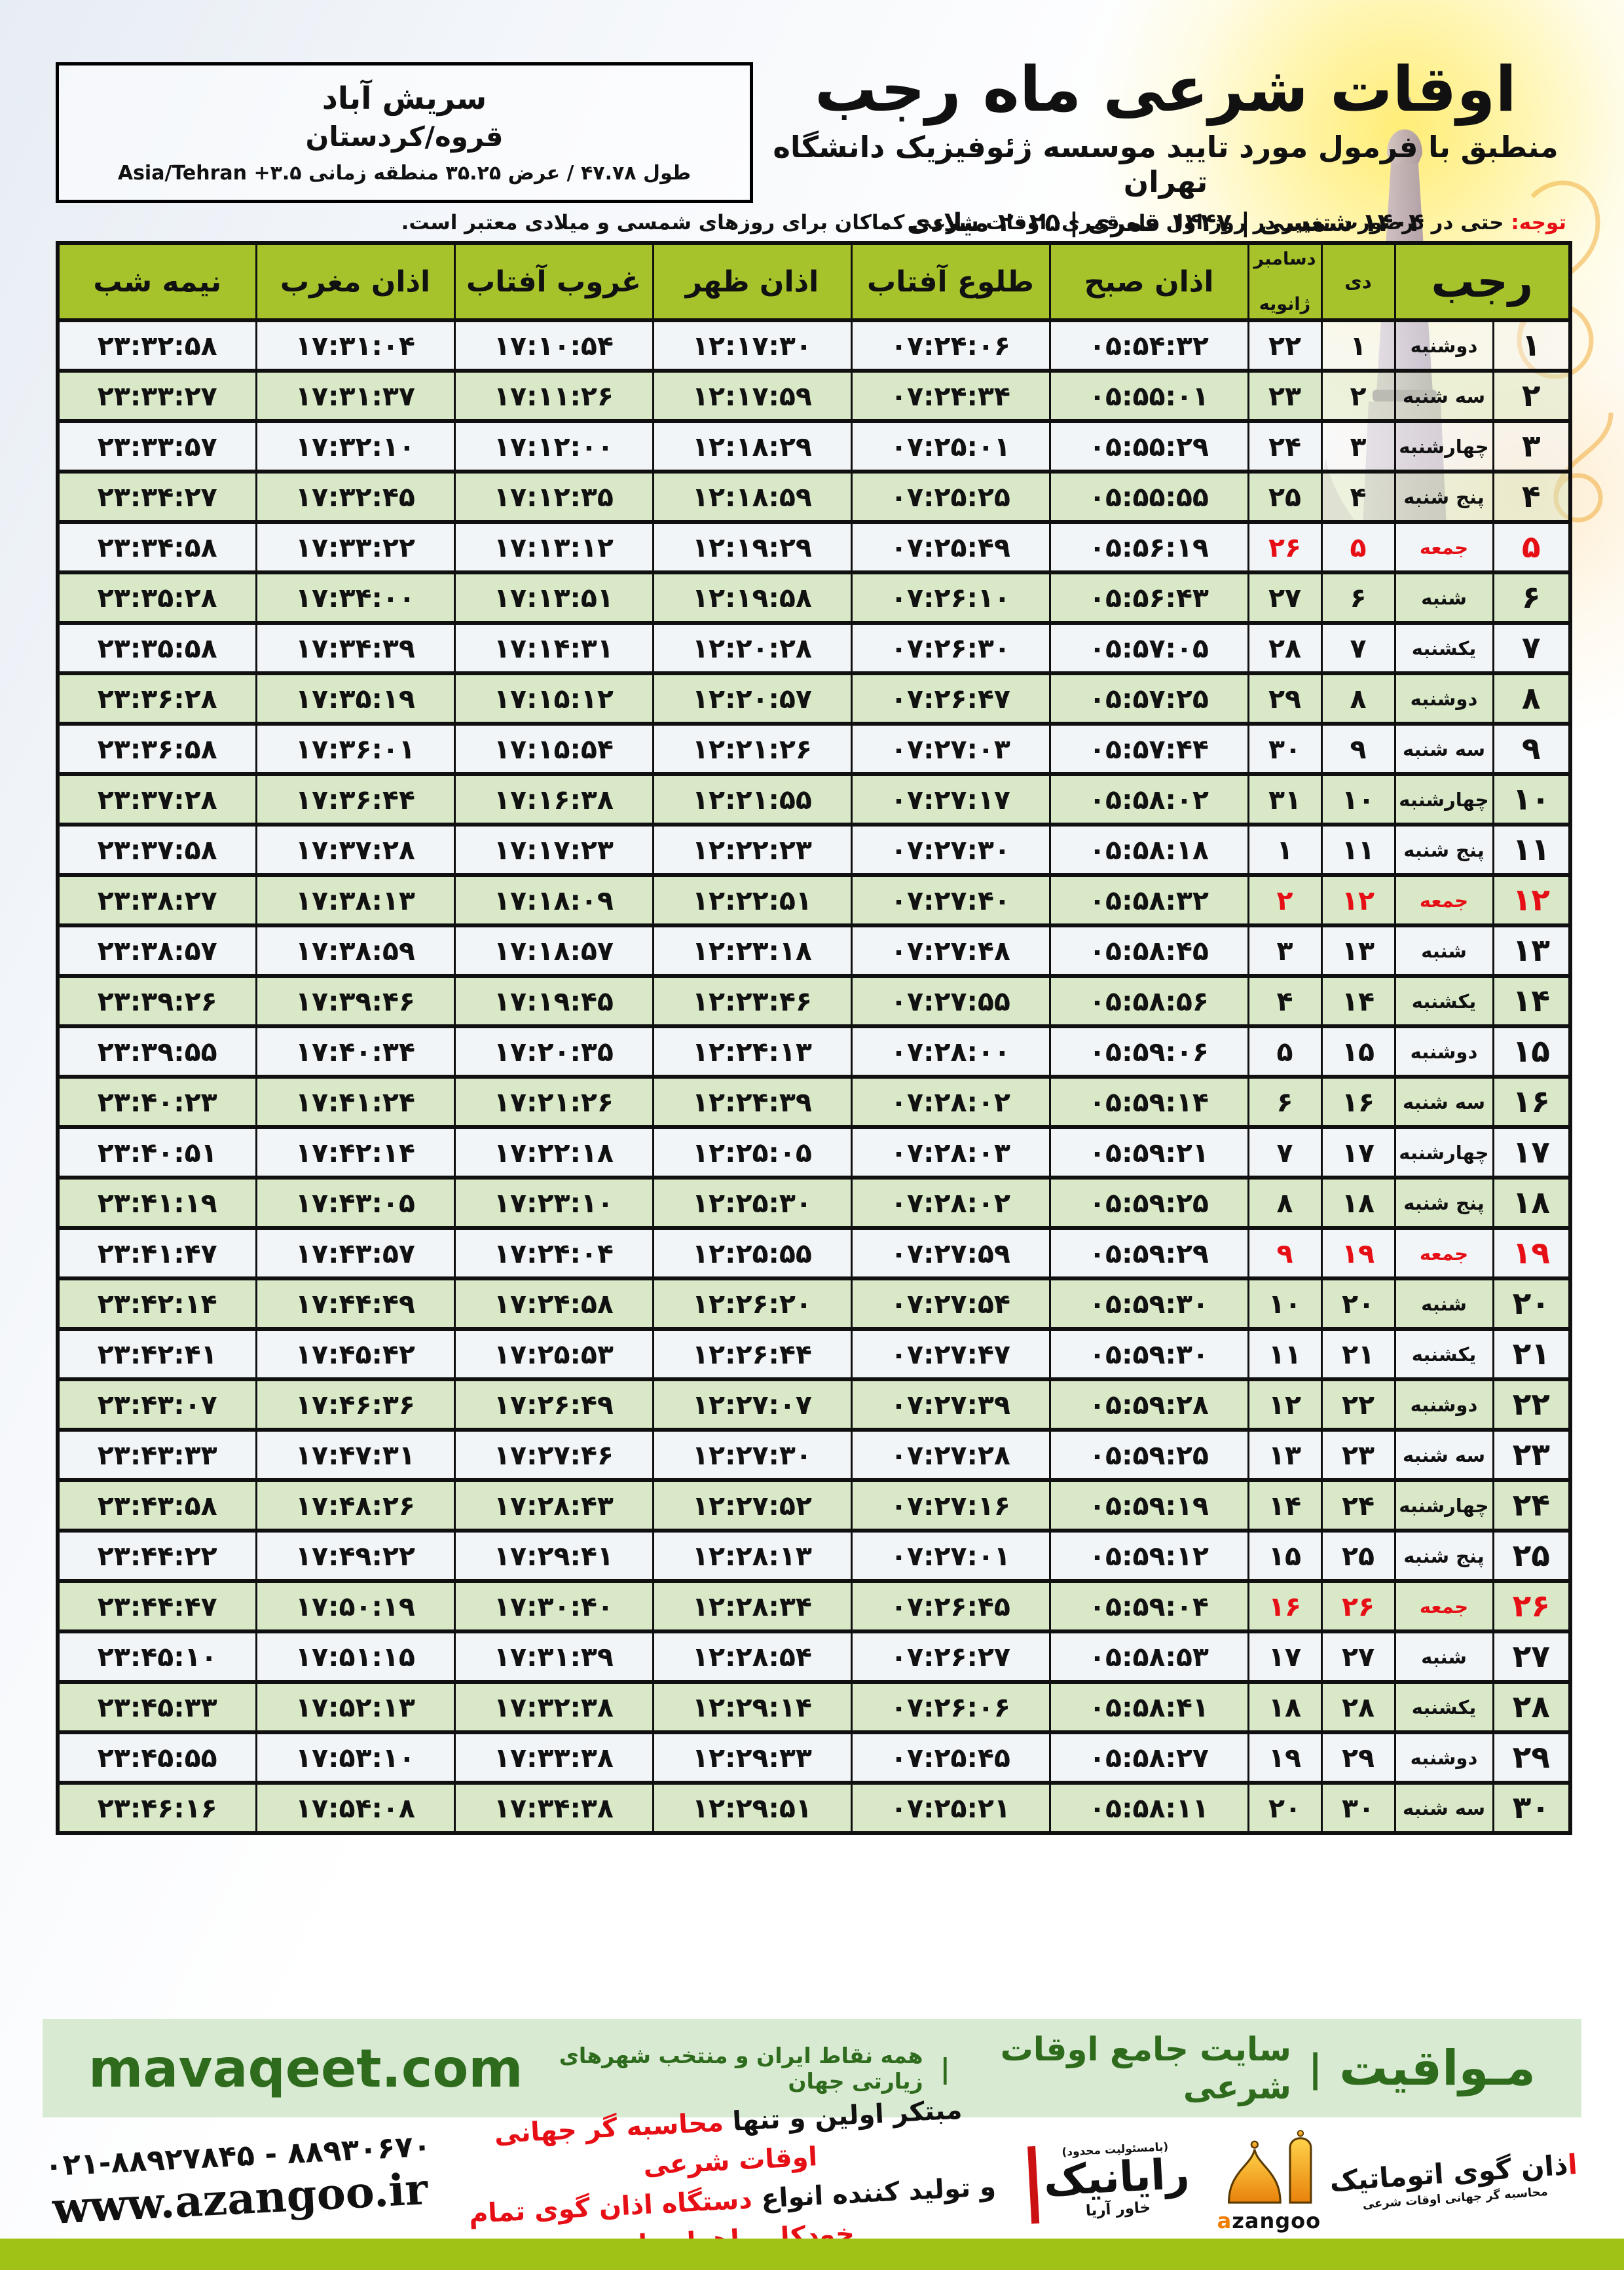 This screenshot has height=2270, width=1624. I want to click on cell-sunset: ۱۷:۳۰:۴۰, so click(553, 1606).